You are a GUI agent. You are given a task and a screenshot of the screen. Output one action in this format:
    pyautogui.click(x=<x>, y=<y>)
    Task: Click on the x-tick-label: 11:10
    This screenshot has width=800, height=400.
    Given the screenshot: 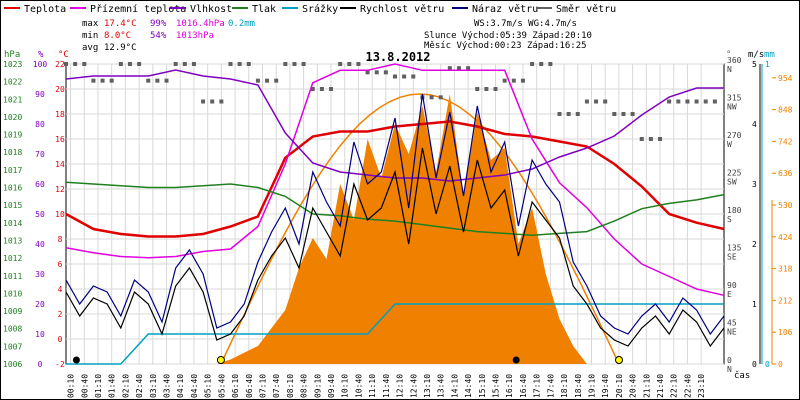 What is the action you would take?
    pyautogui.click(x=372, y=386)
    